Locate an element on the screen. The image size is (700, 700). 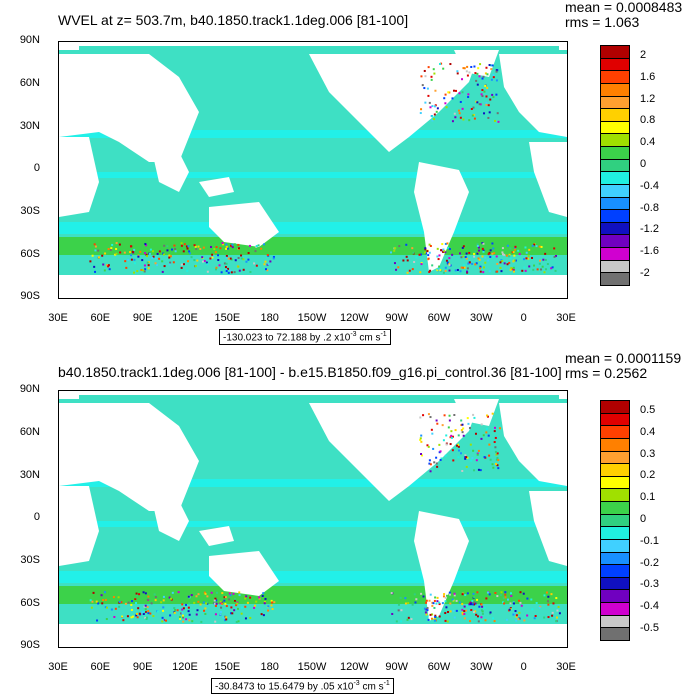
panel-1-range-text: -130.023 to 72.188 by .2 x10 is located at coordinates (287, 338).